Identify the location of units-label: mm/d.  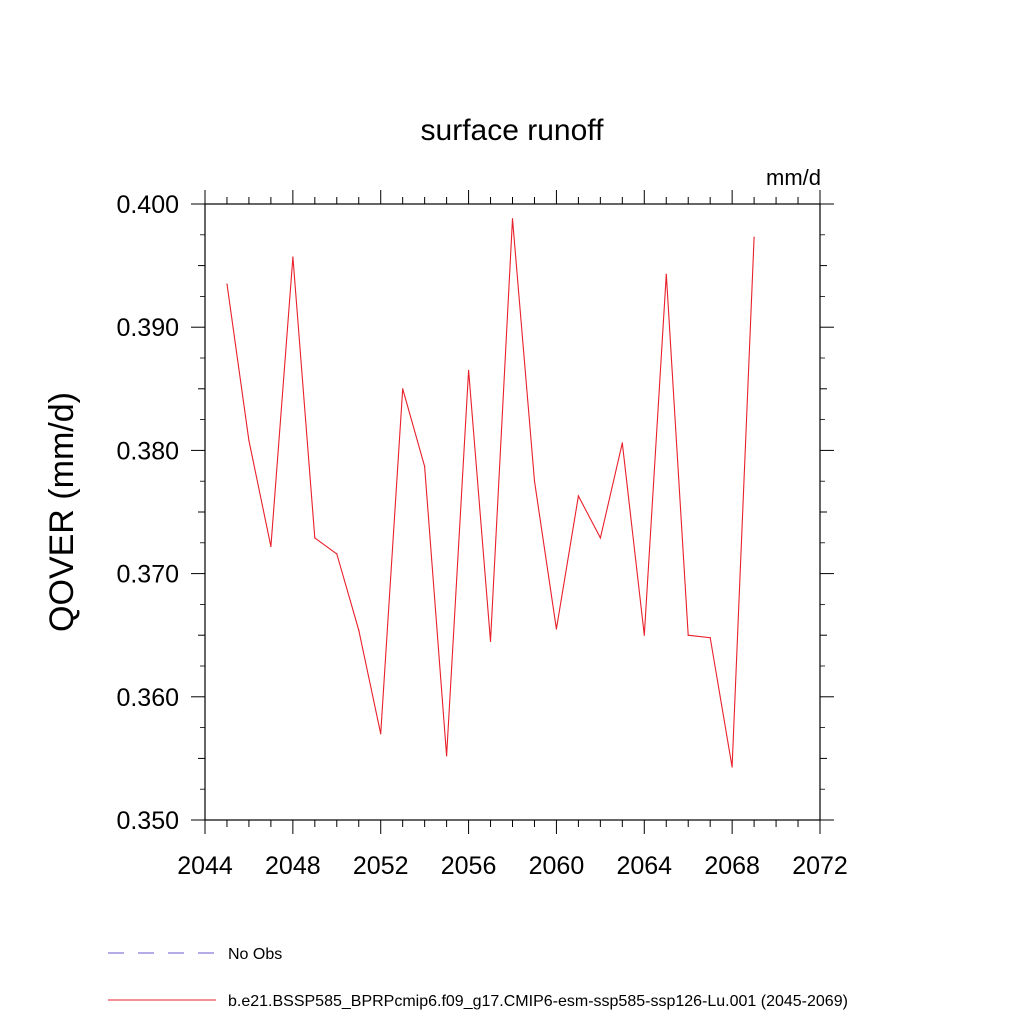
(793, 177).